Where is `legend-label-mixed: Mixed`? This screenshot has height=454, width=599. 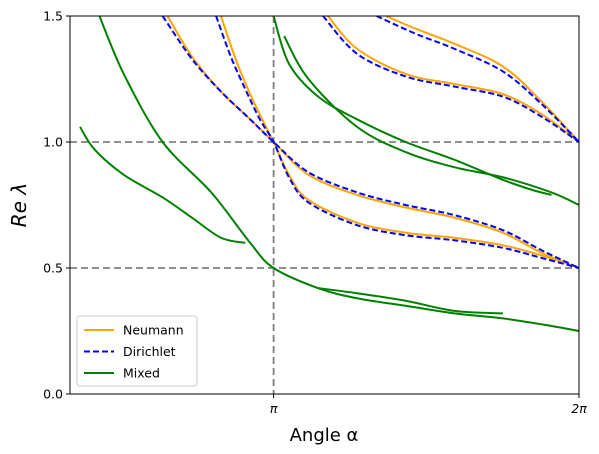 legend-label-mixed: Mixed is located at coordinates (141, 373).